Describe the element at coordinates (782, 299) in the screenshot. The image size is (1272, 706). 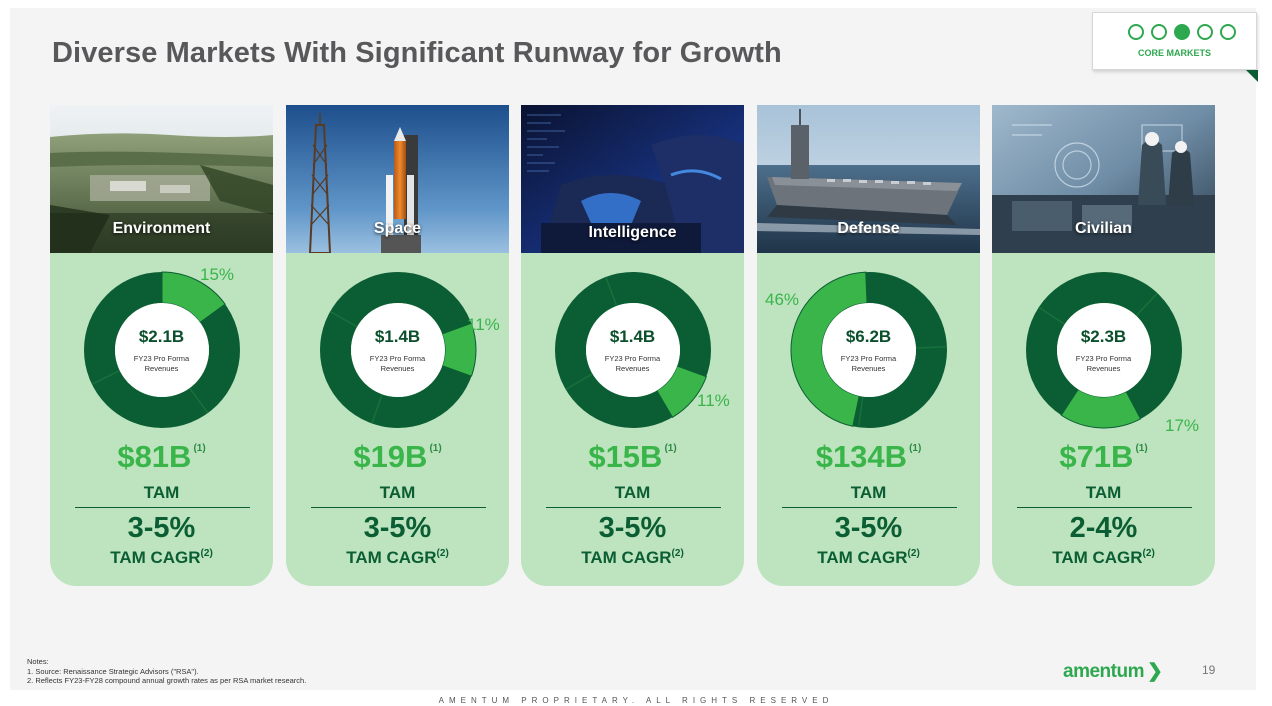
I see `share-percent-label: 46%` at that location.